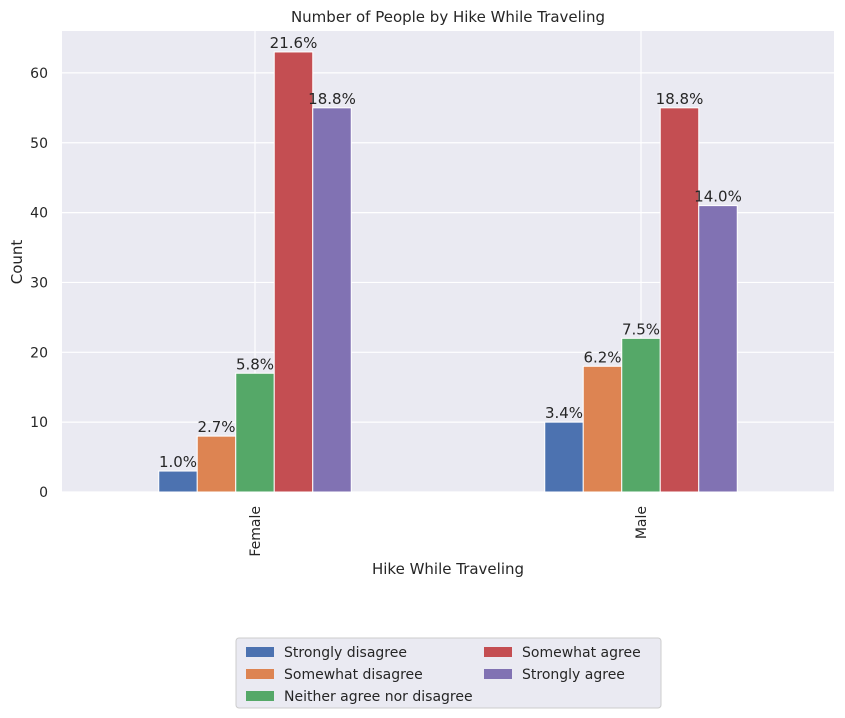  Describe the element at coordinates (178, 462) in the screenshot. I see `bar-data-label: 1.0%` at that location.